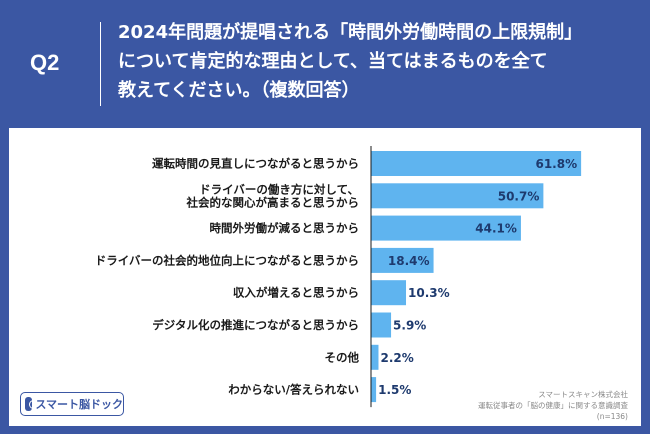  I want to click on source-survey: 運転従事者の「脳の健康」に関する意識調査, so click(553, 405).